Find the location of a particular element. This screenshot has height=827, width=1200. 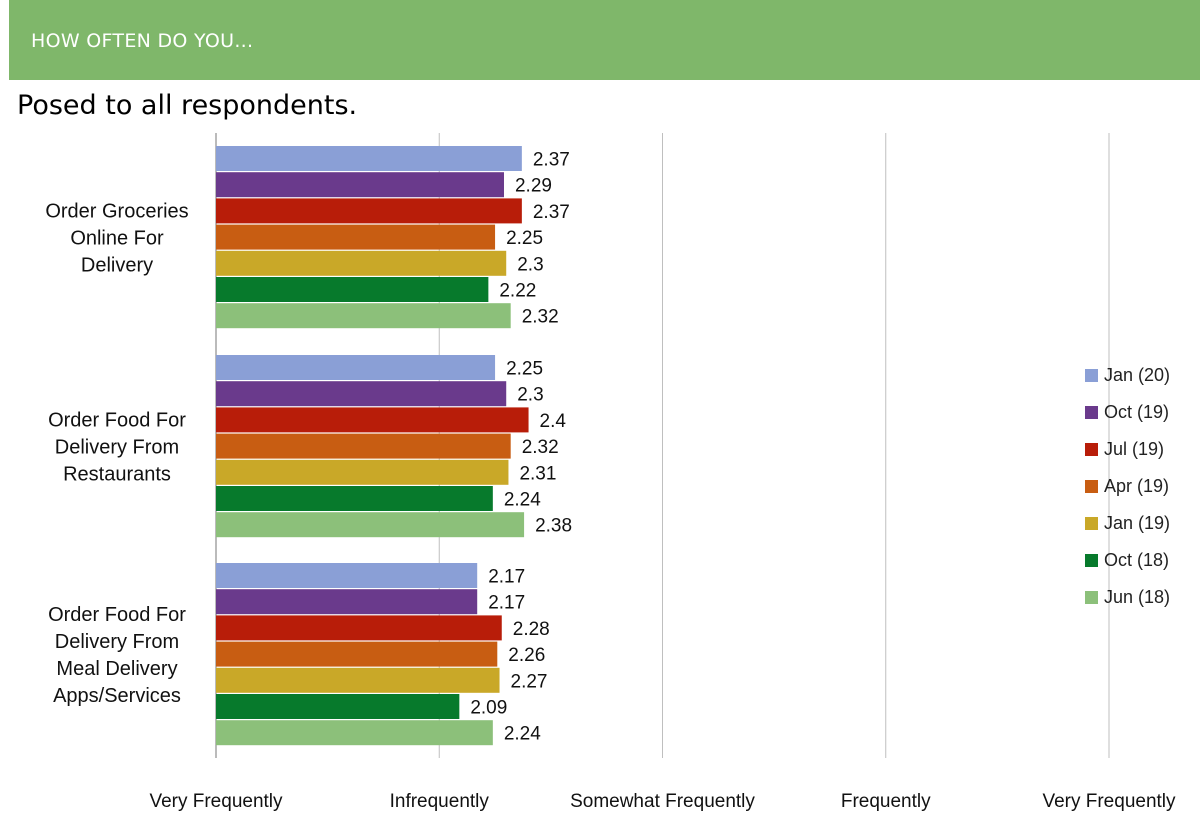

x-tick-label: Frequently is located at coordinates (886, 801).